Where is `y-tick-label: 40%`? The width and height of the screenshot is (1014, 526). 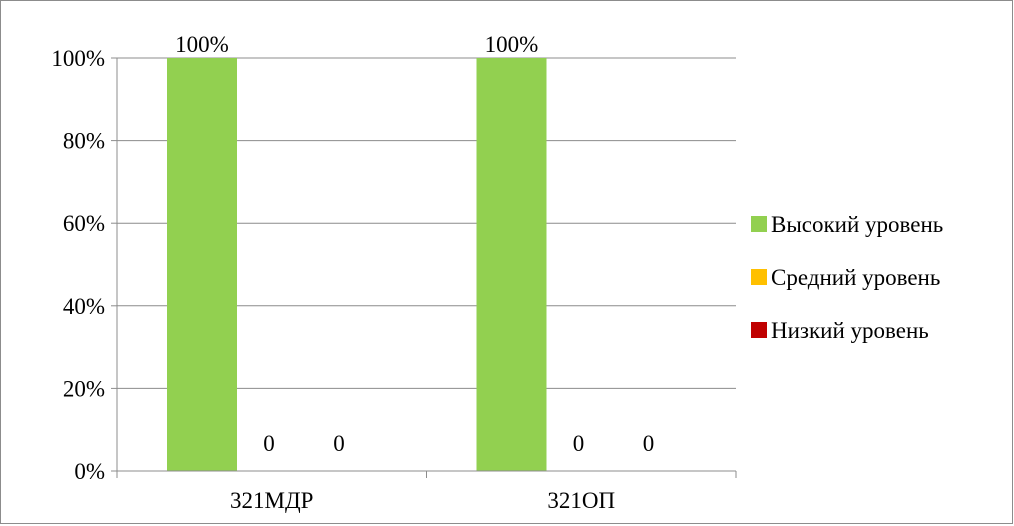
y-tick-label: 40% is located at coordinates (84, 306).